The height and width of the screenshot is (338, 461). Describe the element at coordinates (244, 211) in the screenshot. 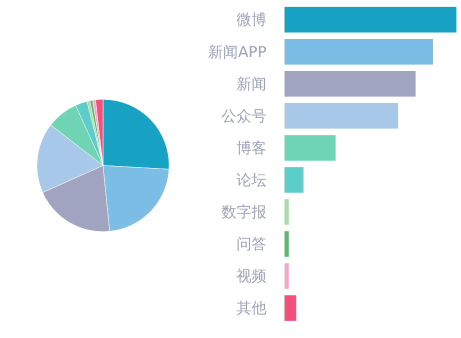

I see `y-tick-label: 数字报` at that location.